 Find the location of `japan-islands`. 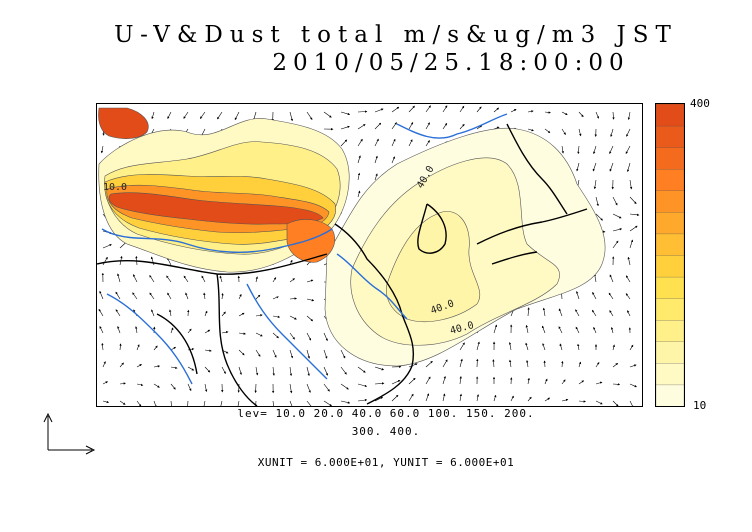

japan-islands is located at coordinates (532, 194).